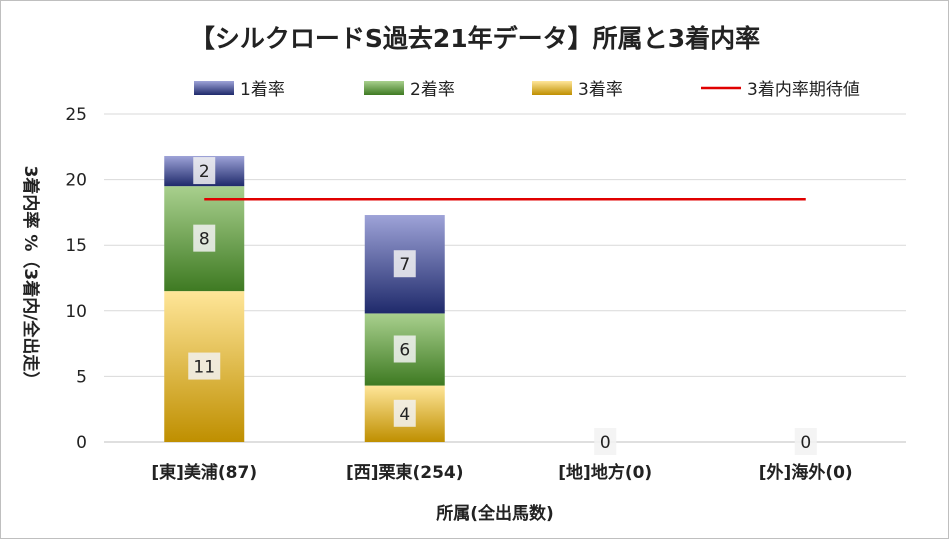  What do you see at coordinates (204, 472) in the screenshot?
I see `x-category-label: [東]美浦(87)` at bounding box center [204, 472].